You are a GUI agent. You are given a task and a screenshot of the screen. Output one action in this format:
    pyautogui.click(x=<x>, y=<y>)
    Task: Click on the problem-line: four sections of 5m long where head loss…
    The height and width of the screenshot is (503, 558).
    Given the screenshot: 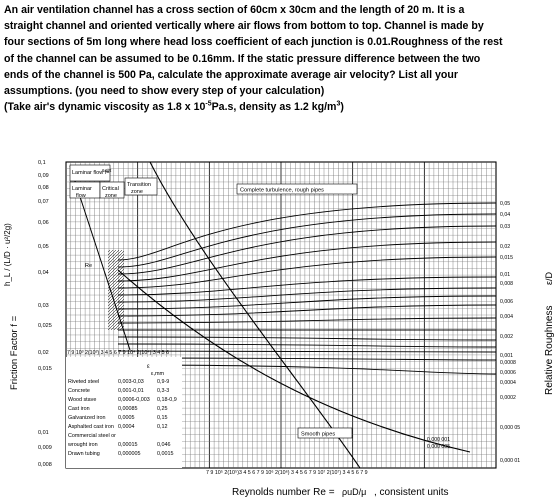 What is the action you would take?
    pyautogui.click(x=253, y=42)
    